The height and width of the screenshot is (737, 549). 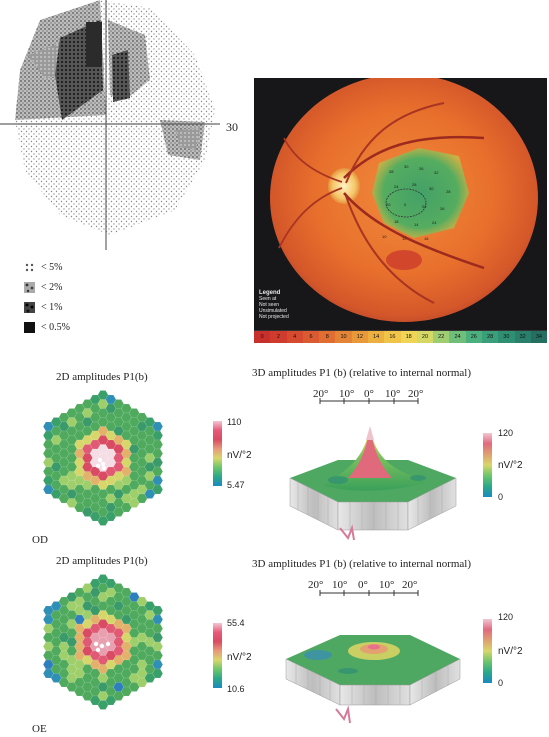 I want to click on dots-dark-icon, so click(x=29, y=307).